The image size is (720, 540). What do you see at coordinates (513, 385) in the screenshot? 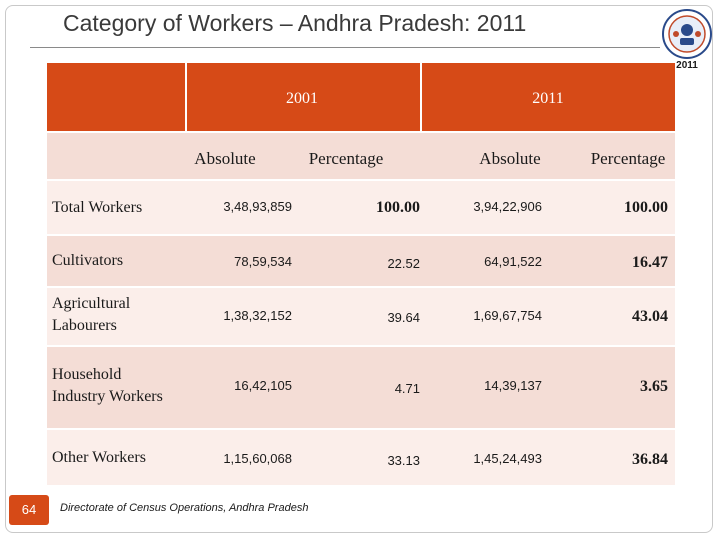
I see `absolute-2011-value: 14,39,137` at bounding box center [513, 385].